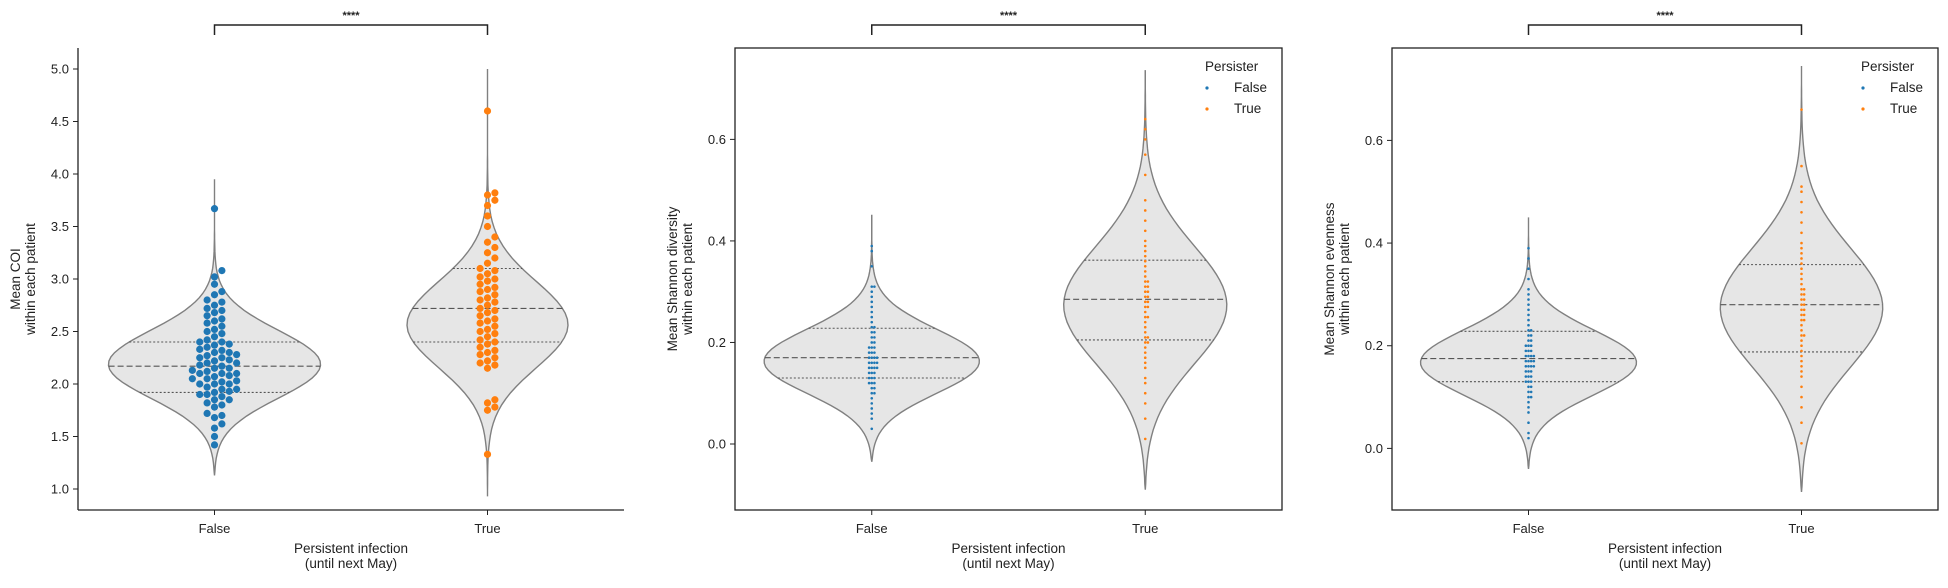 The width and height of the screenshot is (1948, 588). Describe the element at coordinates (60, 69) in the screenshot. I see `y-tick-label: 5.0` at that location.